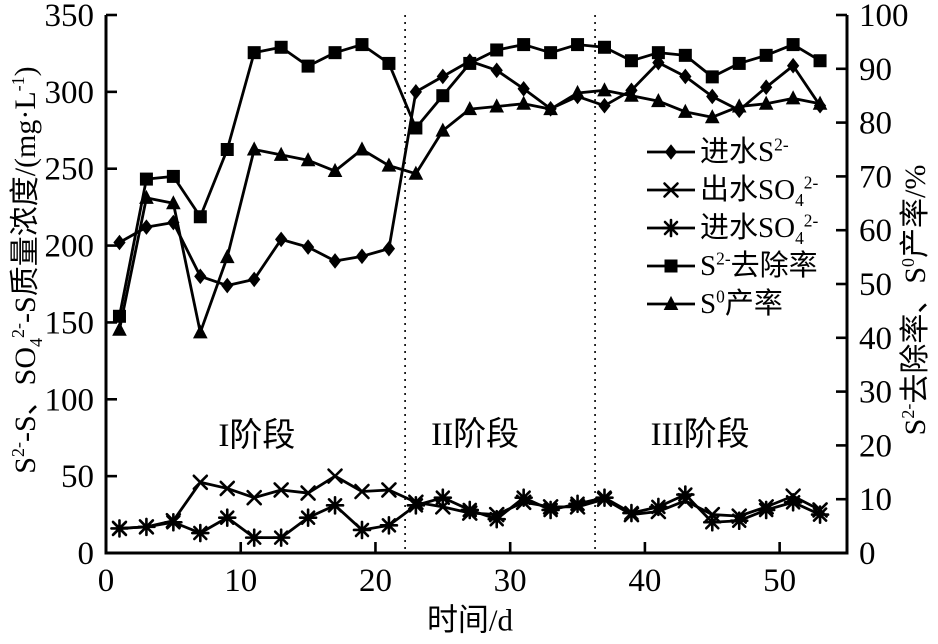  What do you see at coordinates (510, 581) in the screenshot?
I see `x-tick-label: 30` at bounding box center [510, 581].